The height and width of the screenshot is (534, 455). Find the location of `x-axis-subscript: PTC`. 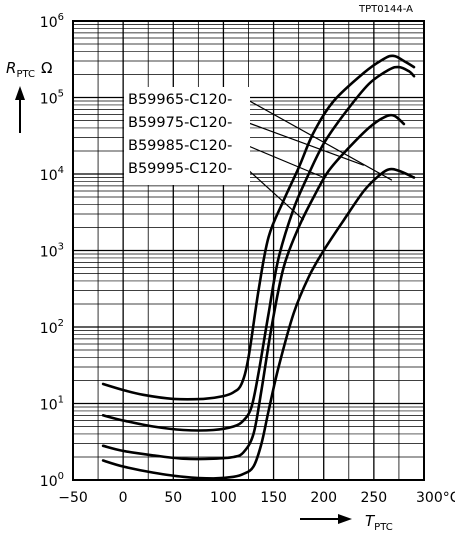

x-axis-subscript: PTC is located at coordinates (383, 527).